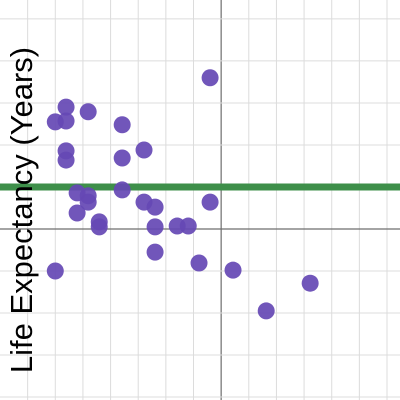 The image size is (400, 400). Describe the element at coordinates (21, 210) in the screenshot. I see `y-axis-label: Life Expectancy (Years)` at that location.